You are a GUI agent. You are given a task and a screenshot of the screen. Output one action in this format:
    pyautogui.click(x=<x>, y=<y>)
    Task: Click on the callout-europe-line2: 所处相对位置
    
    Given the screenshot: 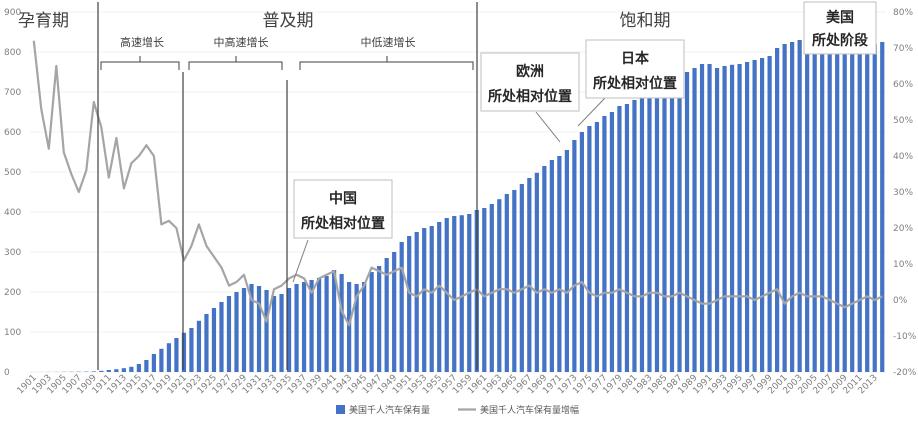 What is the action you would take?
    pyautogui.click(x=530, y=96)
    